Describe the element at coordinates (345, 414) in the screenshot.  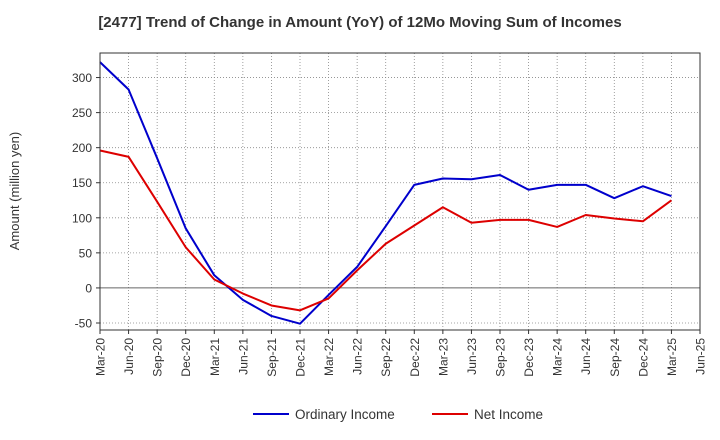
I see `legend-label: Ordinary Income` at that location.